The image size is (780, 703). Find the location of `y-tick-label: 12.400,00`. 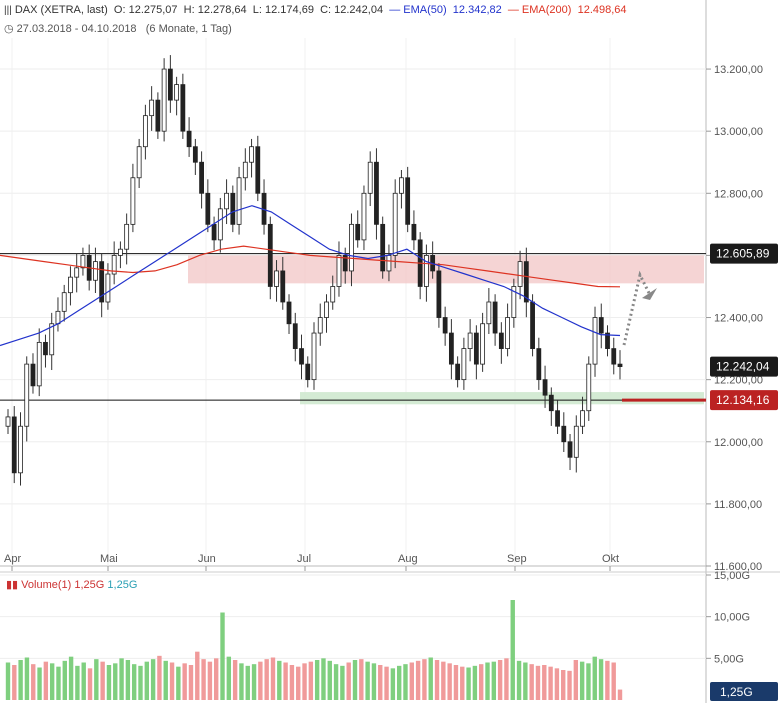

y-tick-label: 12.400,00 is located at coordinates (738, 319).